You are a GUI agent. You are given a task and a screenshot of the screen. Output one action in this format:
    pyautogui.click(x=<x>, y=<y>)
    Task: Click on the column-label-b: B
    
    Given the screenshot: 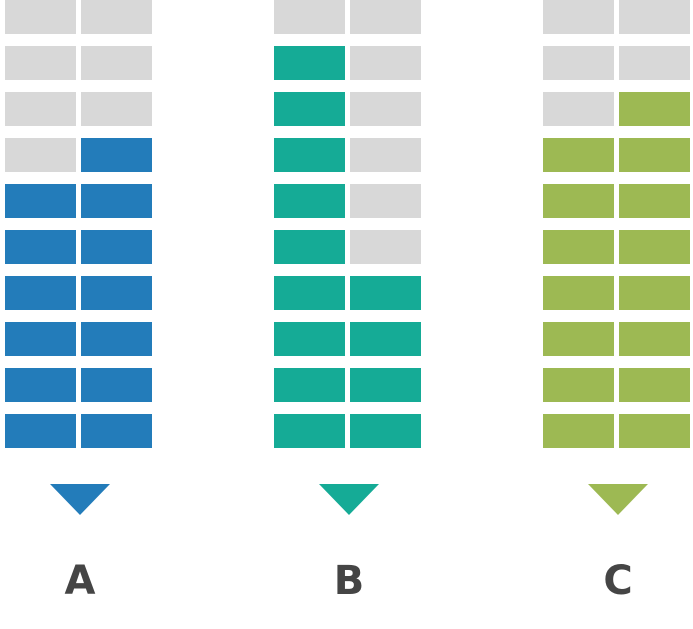 What is the action you would take?
    pyautogui.click(x=349, y=581)
    